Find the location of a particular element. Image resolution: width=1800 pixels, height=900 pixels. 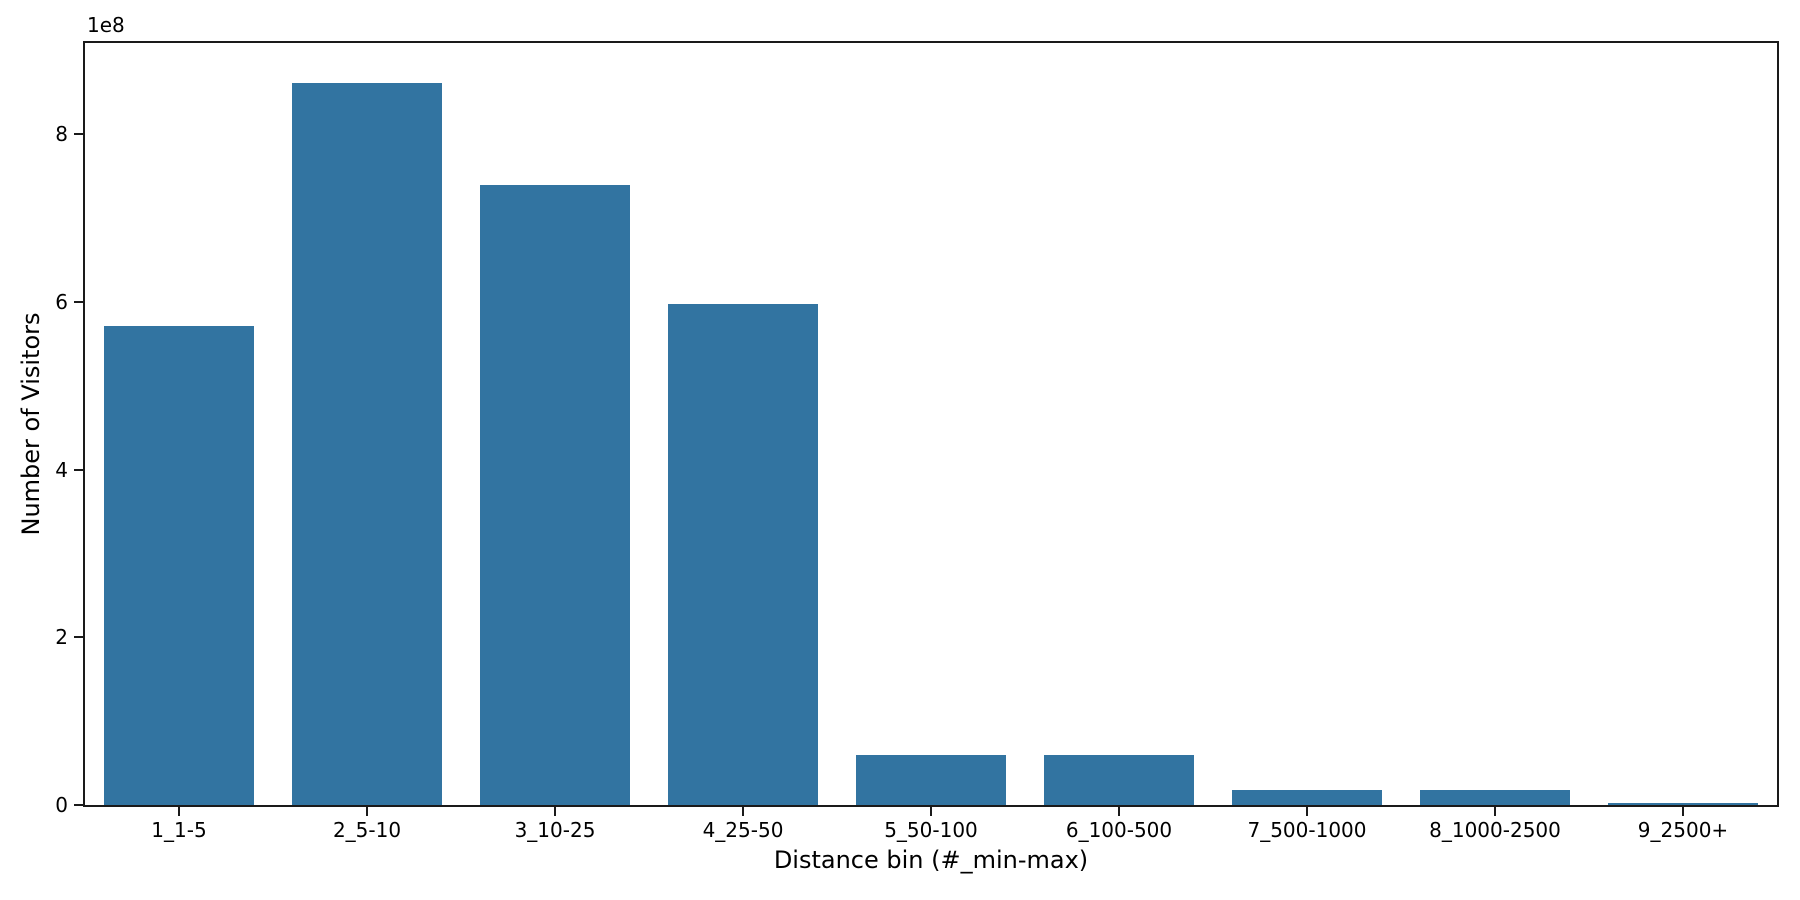

x-tick-label: 8_1000-2500 is located at coordinates (1495, 830).